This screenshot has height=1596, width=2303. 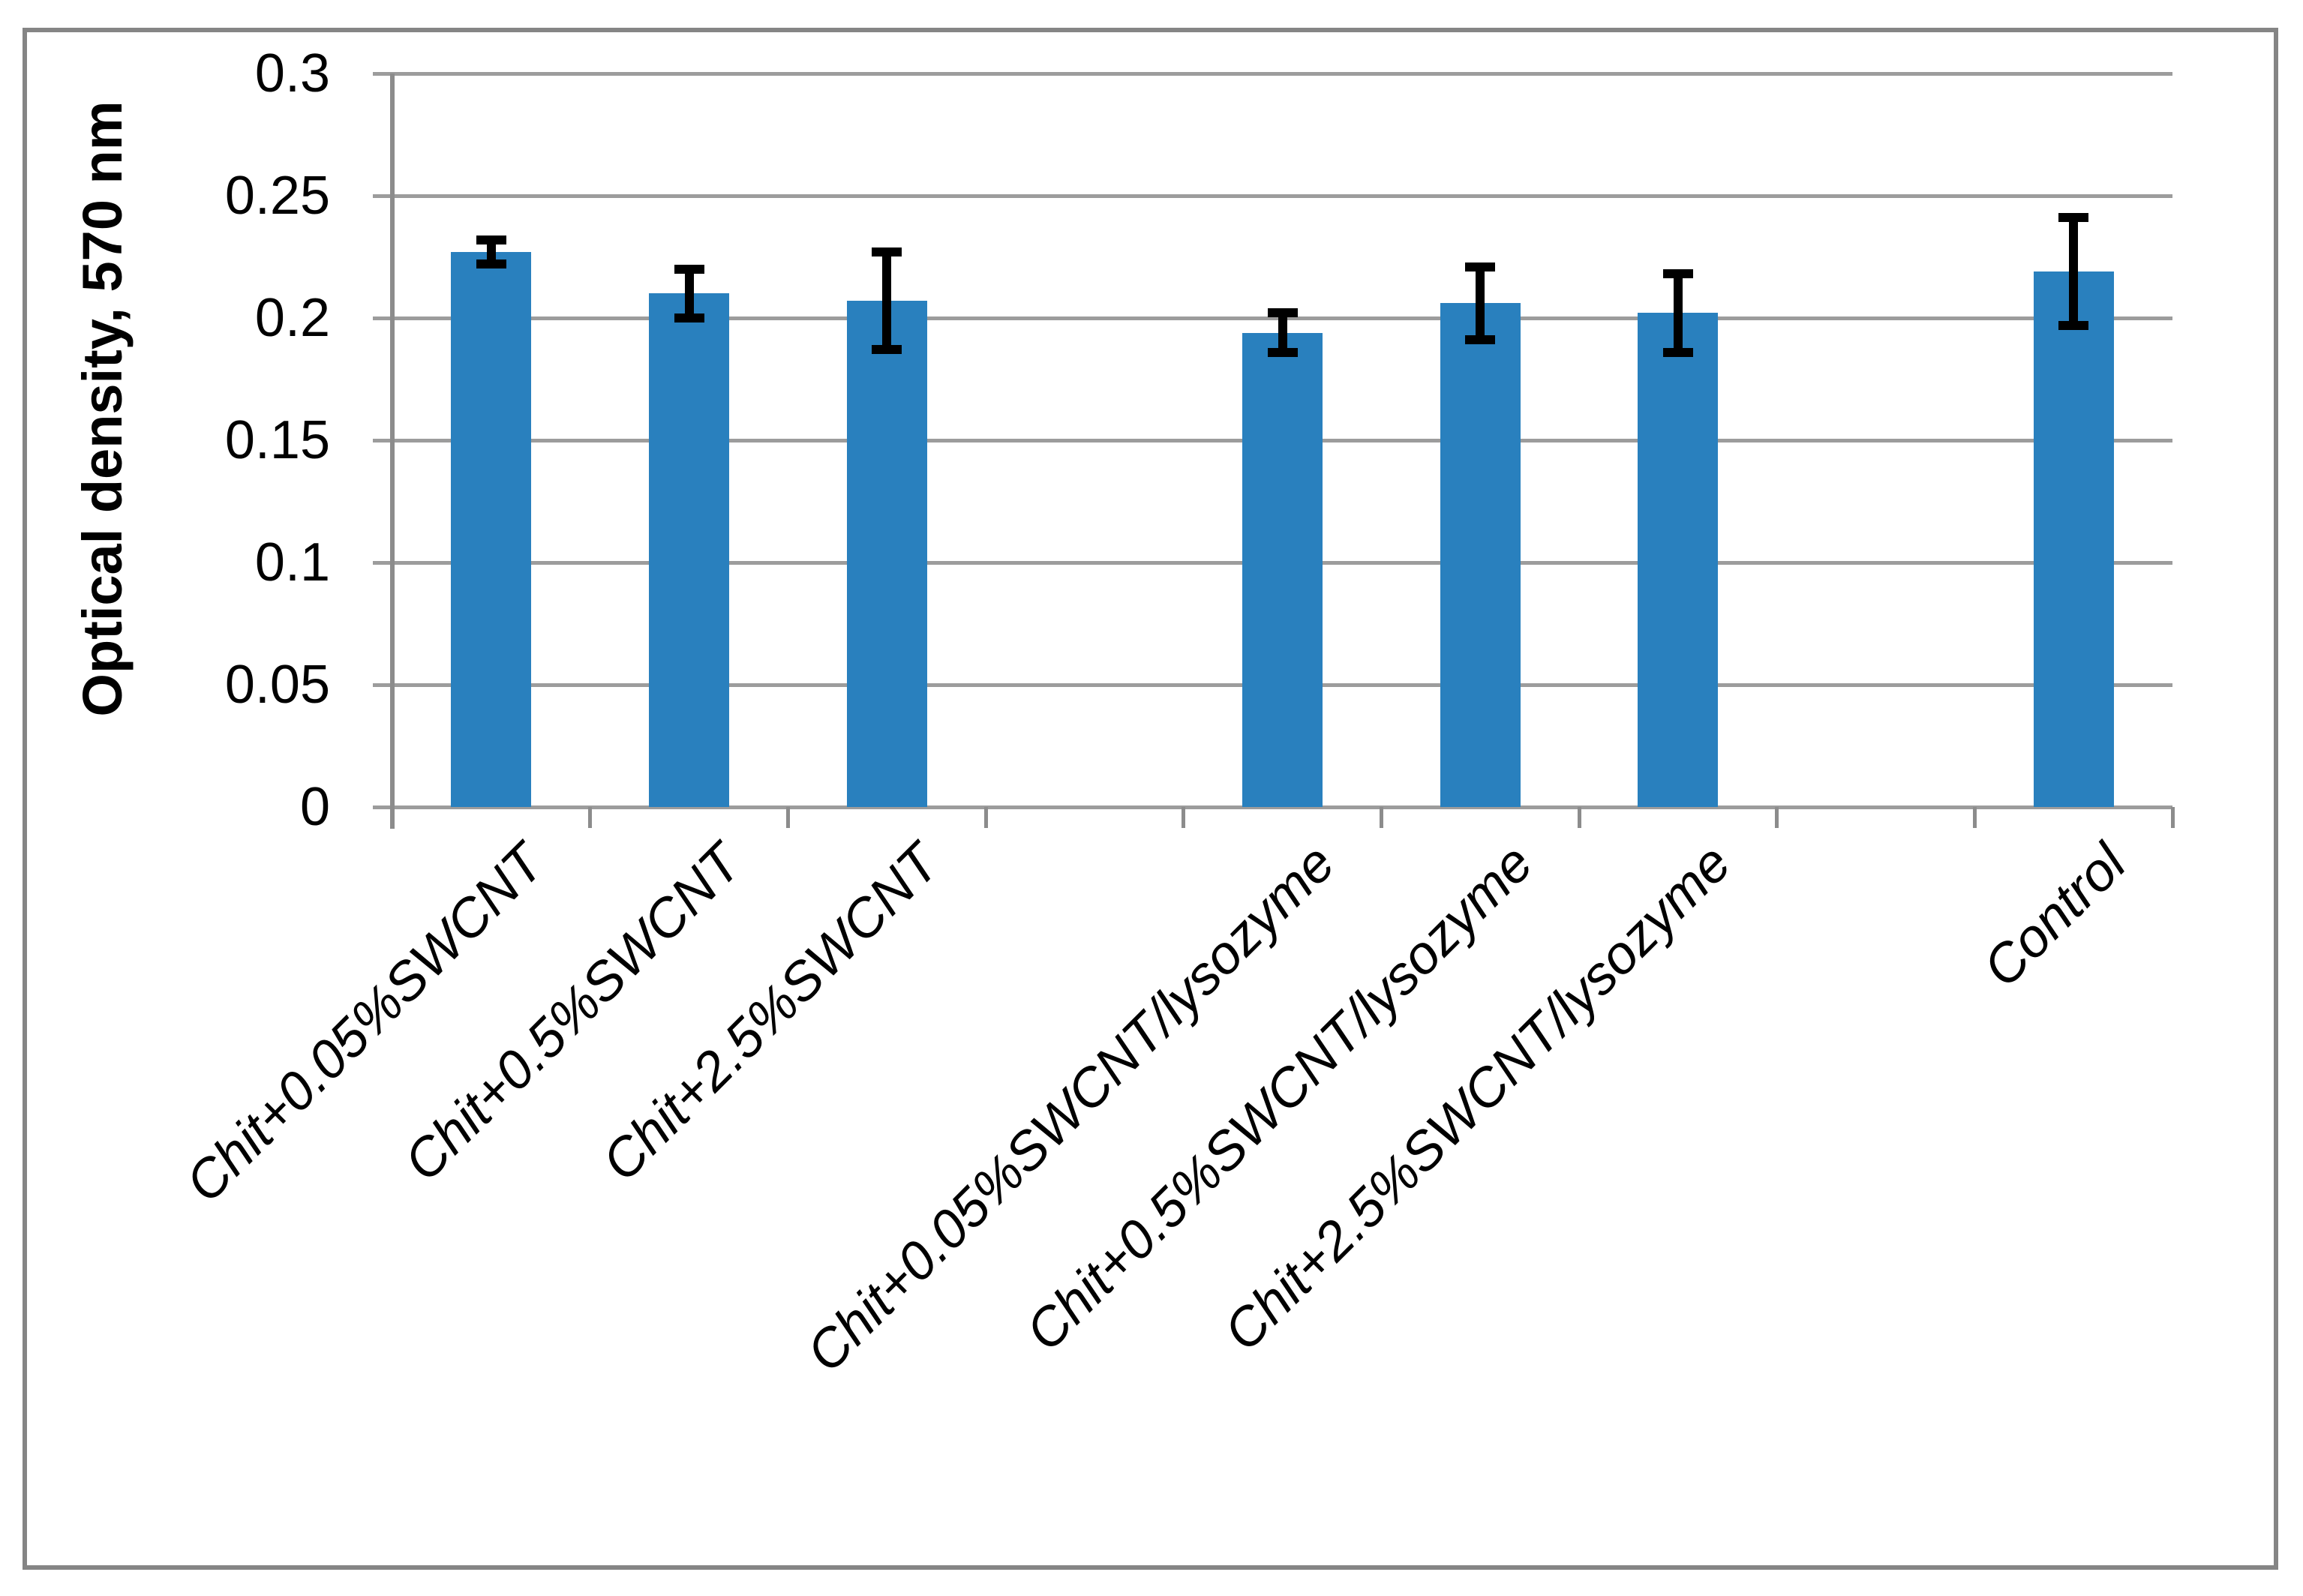 What do you see at coordinates (277, 196) in the screenshot?
I see `y-tick-label: 0.25` at bounding box center [277, 196].